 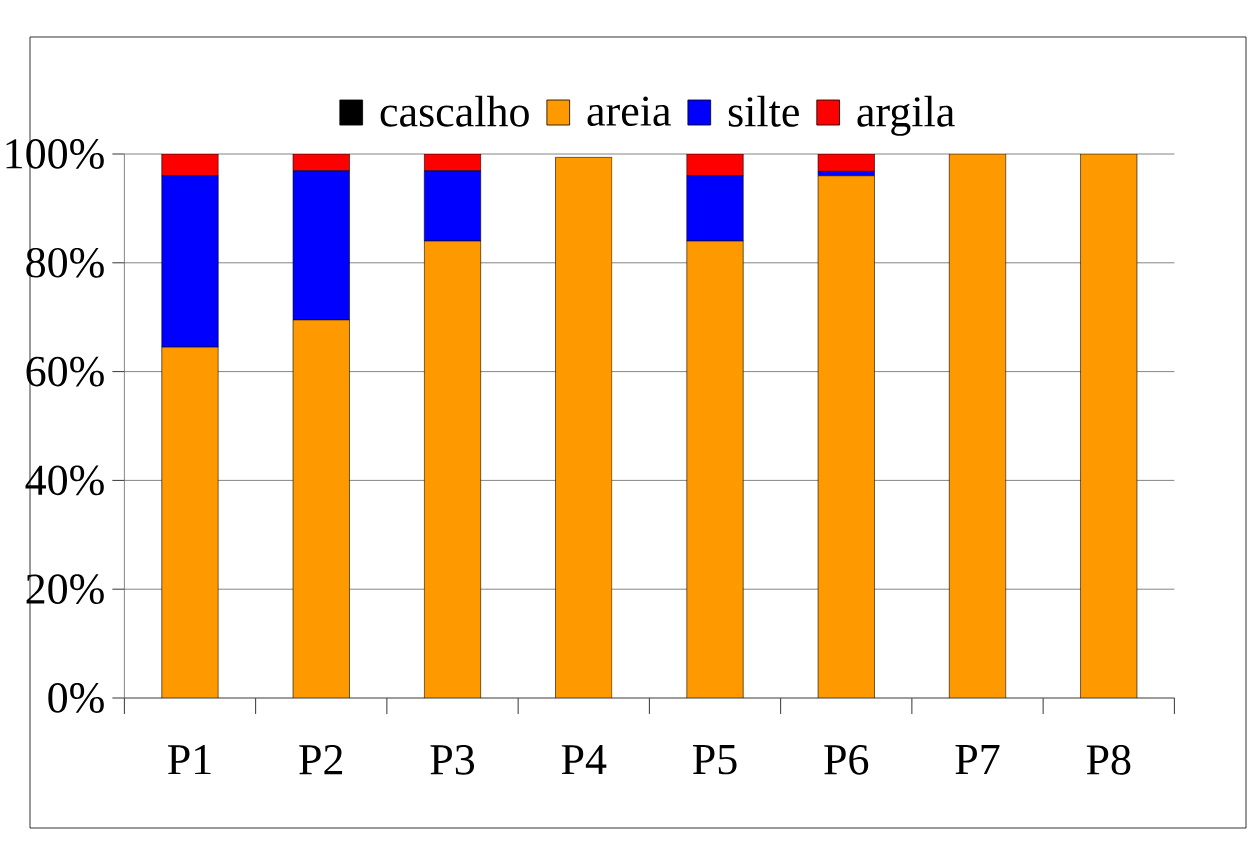 What do you see at coordinates (65, 589) in the screenshot?
I see `y-tick-label: 20%` at bounding box center [65, 589].